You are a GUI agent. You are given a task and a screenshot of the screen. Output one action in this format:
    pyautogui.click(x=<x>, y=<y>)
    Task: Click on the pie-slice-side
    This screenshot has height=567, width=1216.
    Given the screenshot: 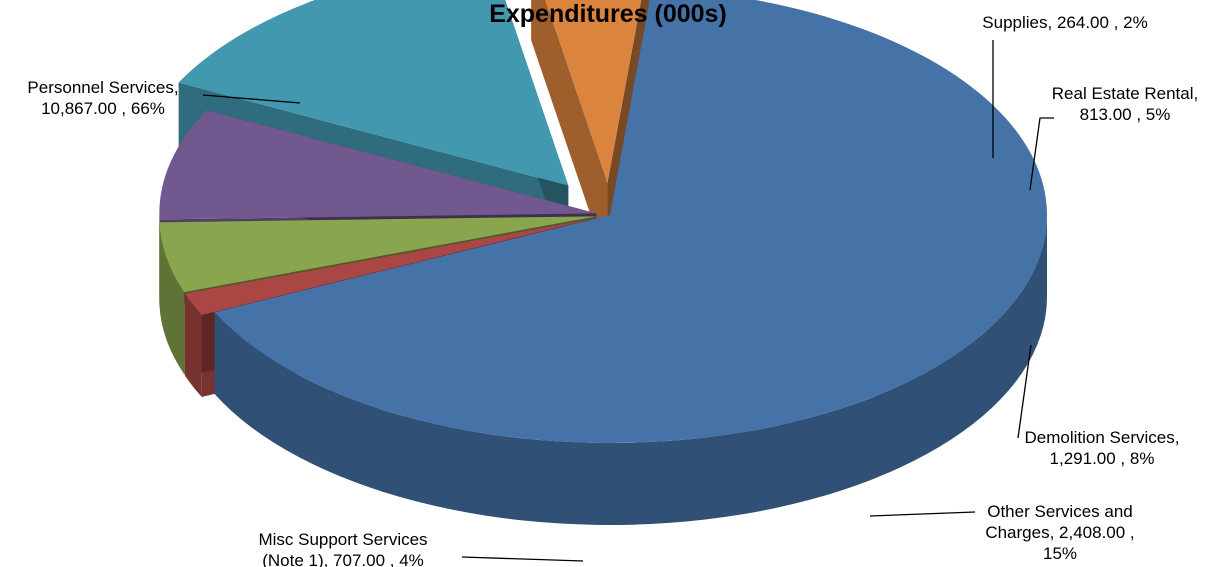 What is the action you would take?
    pyautogui.click(x=569, y=132)
    